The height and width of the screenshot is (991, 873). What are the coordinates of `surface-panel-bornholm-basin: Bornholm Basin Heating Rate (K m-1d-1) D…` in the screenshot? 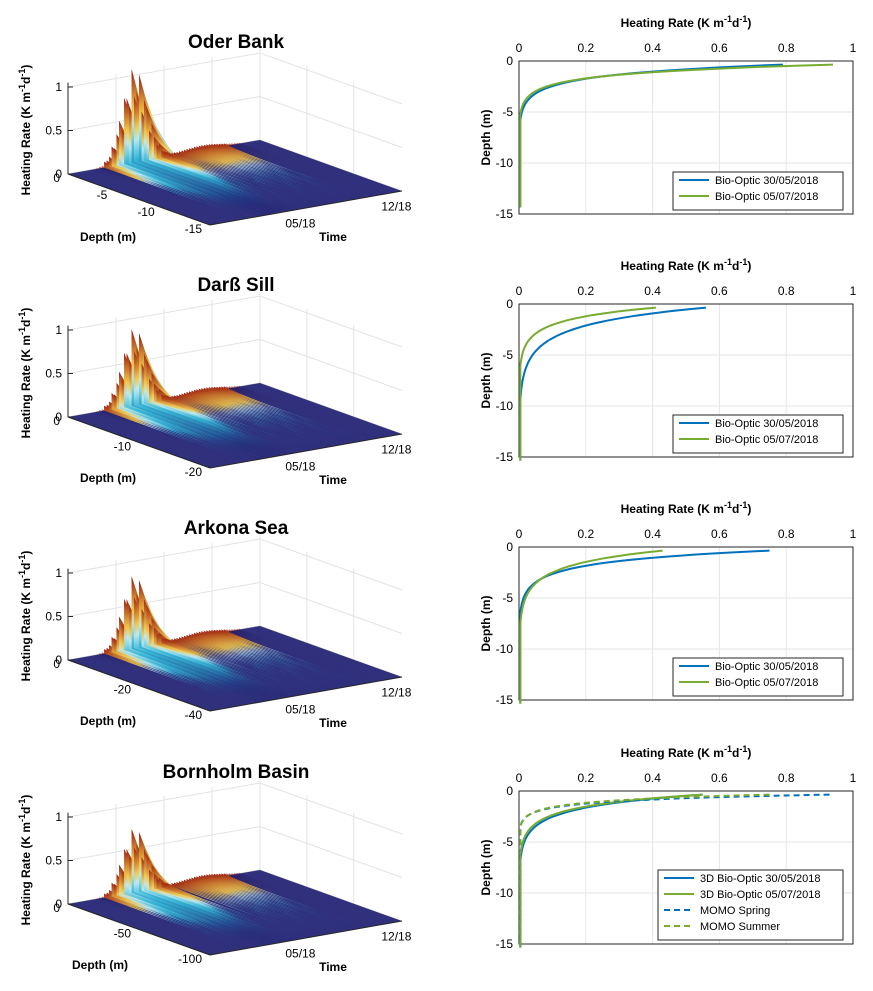 It's located at (214, 868).